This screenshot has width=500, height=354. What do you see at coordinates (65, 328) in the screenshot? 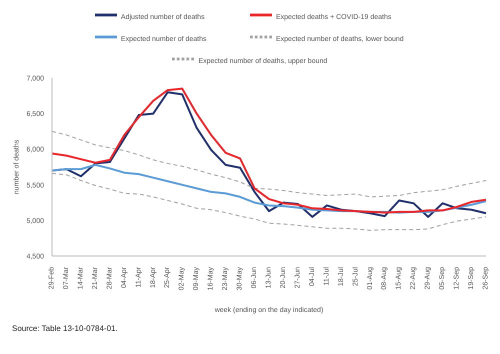
I see `source-note: Source: Table 13-10-0784-01.` at bounding box center [65, 328].